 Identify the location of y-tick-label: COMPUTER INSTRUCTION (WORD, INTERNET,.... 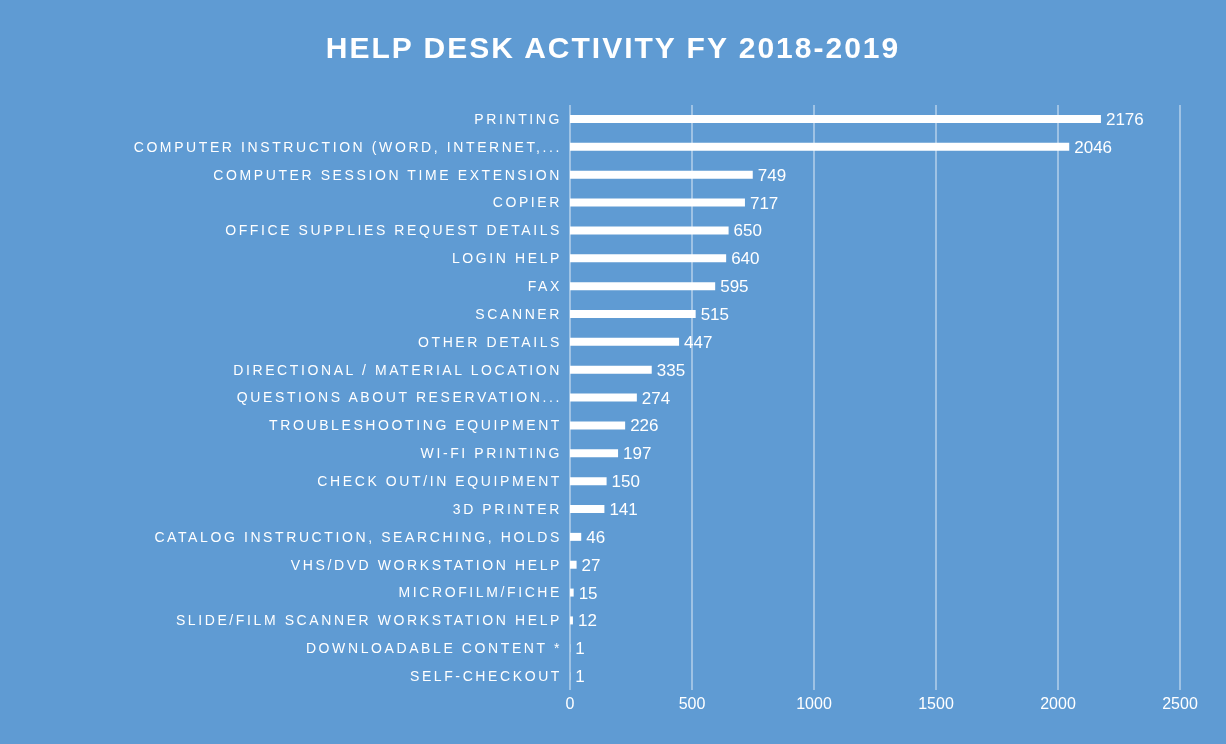
(347, 146).